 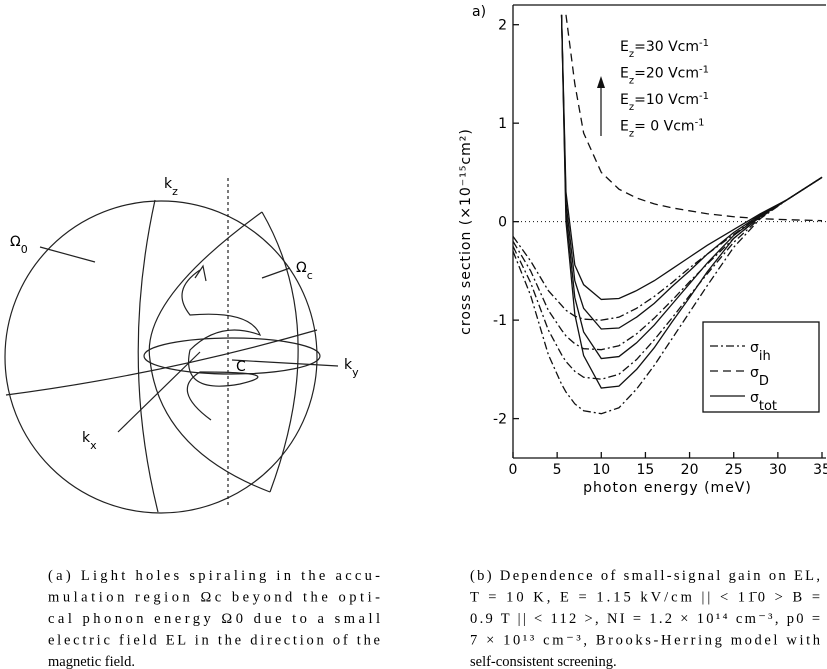 I want to click on legend-label: σtot, so click(x=763, y=402).